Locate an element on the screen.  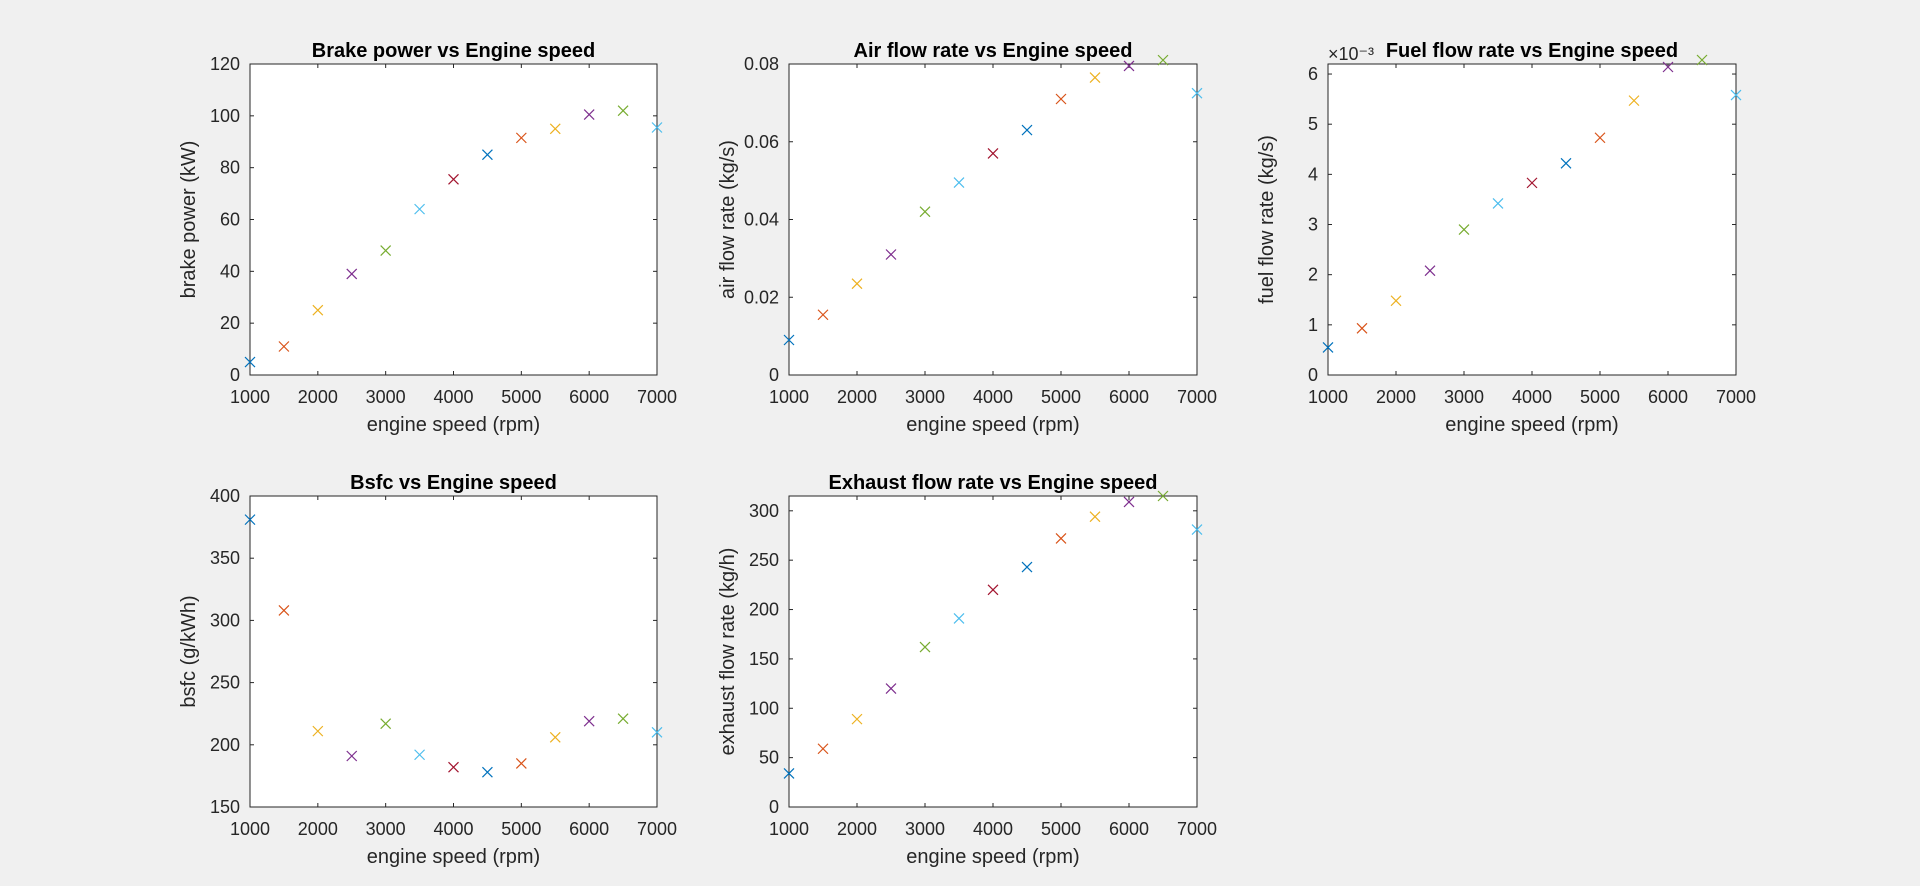
y-axis-label: air flow rate (kg/s) is located at coordinates (728, 219).